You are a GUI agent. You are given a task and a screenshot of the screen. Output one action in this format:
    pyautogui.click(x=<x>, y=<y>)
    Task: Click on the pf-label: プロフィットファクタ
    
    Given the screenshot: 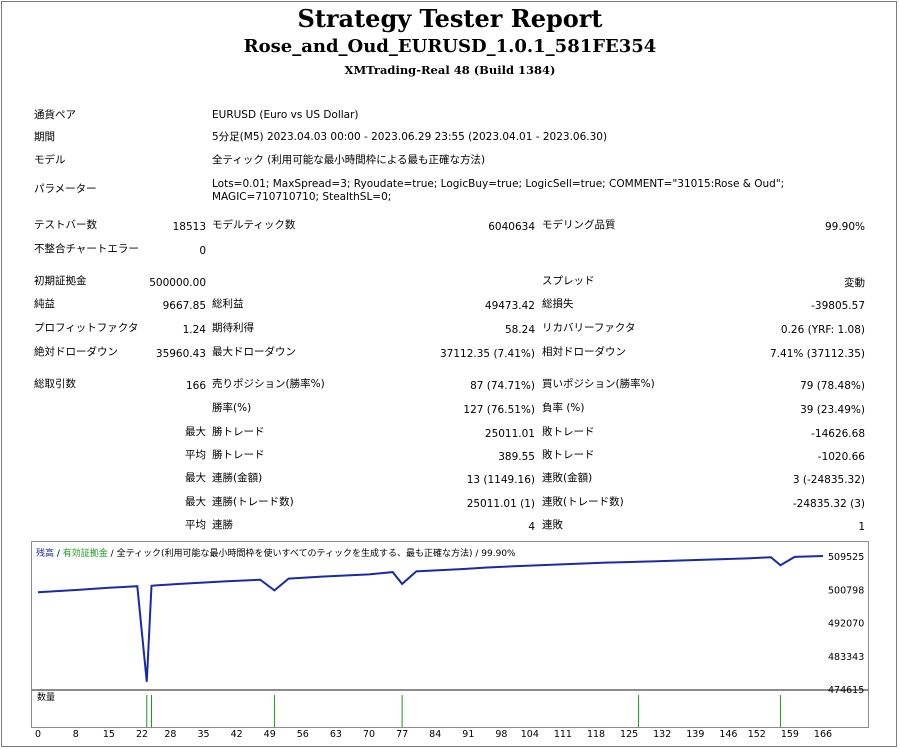 What is the action you would take?
    pyautogui.click(x=86, y=328)
    